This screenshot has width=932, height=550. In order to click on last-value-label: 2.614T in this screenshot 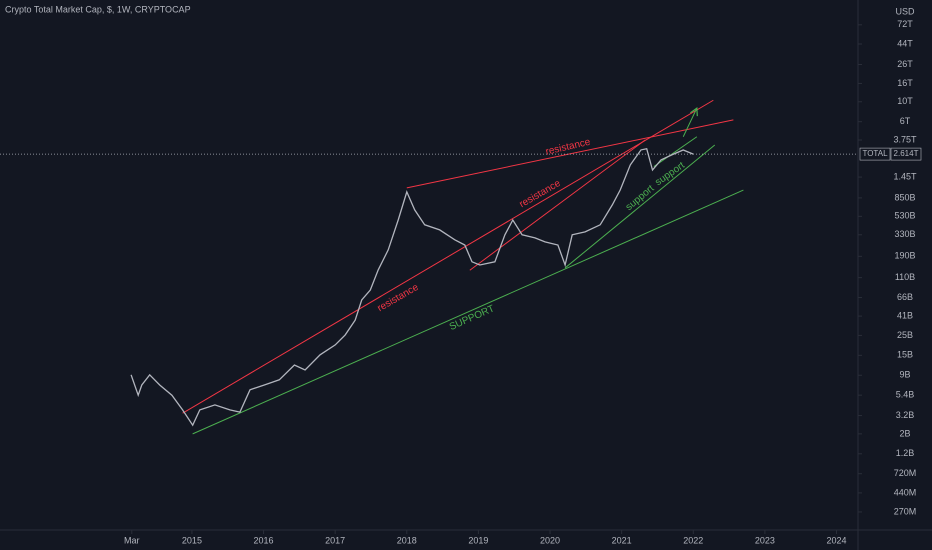, I will do `click(906, 153)`.